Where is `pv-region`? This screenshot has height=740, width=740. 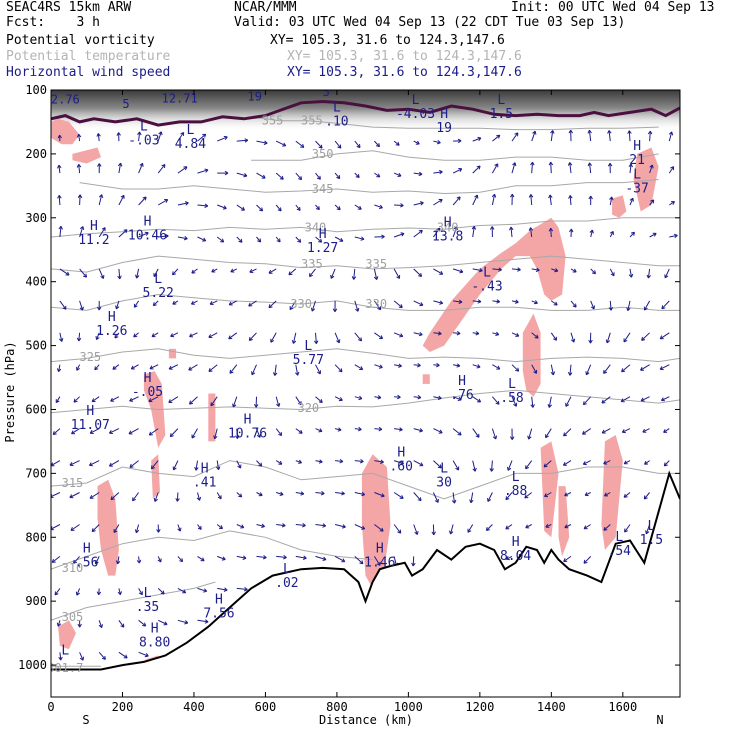
pv-region is located at coordinates (212, 417).